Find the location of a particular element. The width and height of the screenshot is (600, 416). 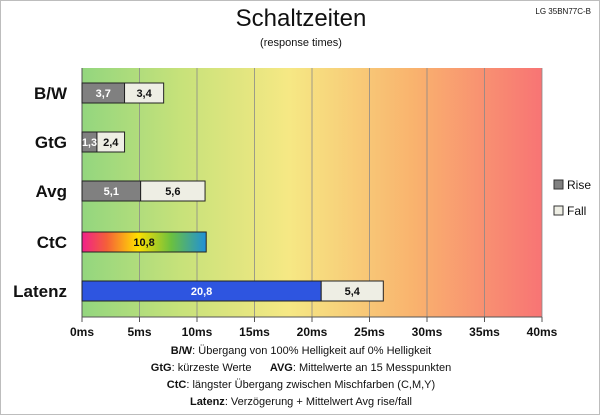

x-tick-label: 40ms is located at coordinates (542, 332).